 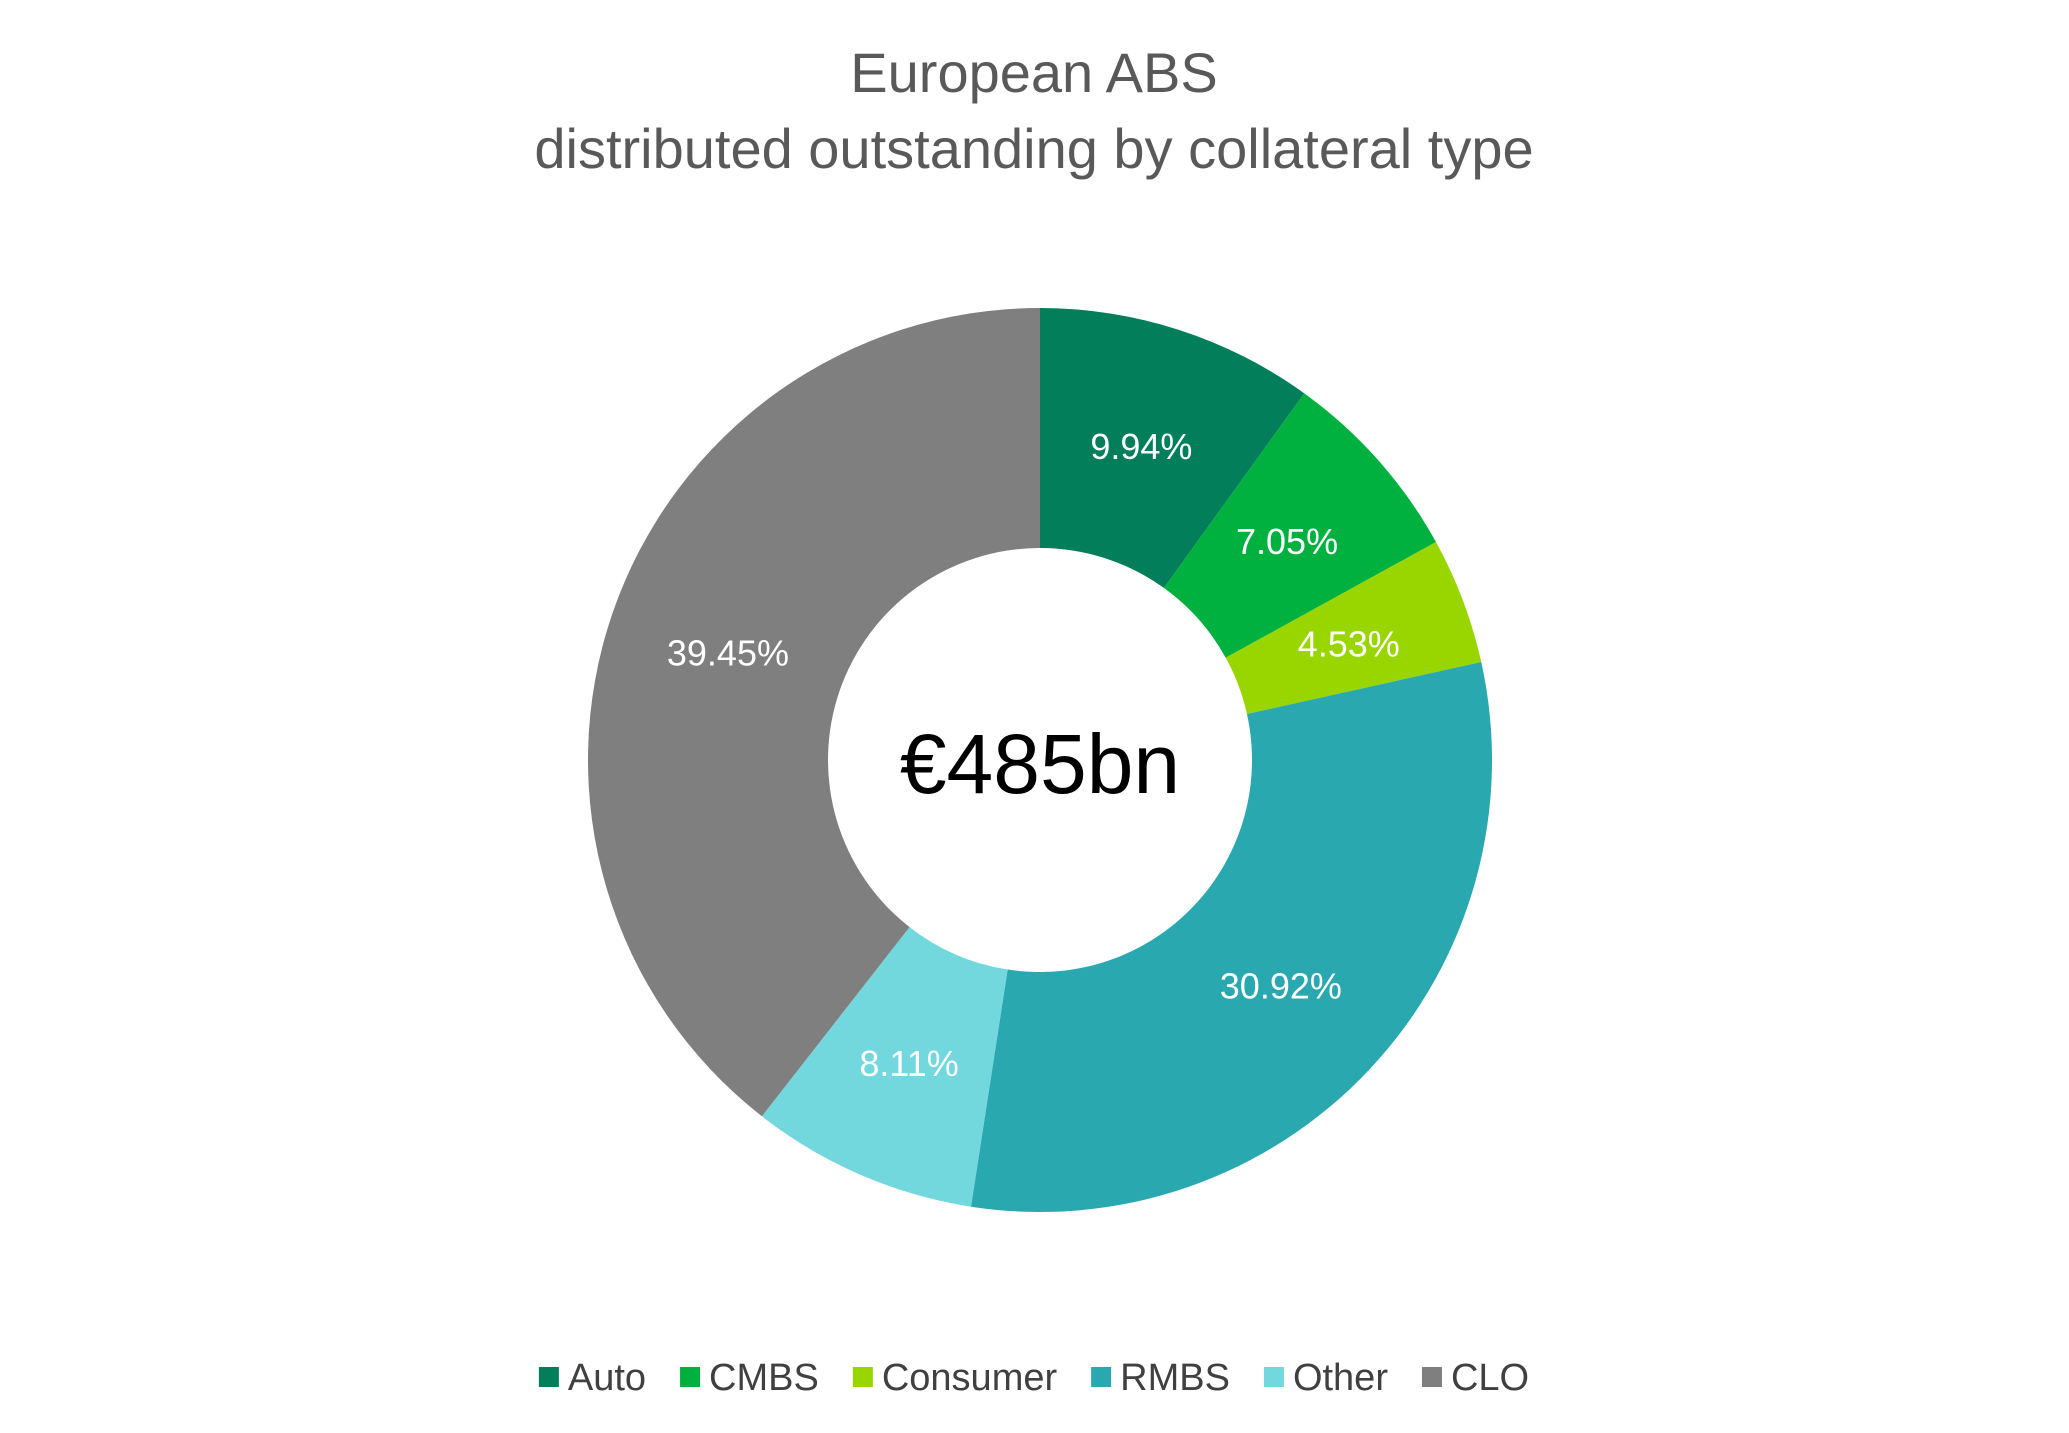 I want to click on slice-cmbs, so click(x=1299, y=525).